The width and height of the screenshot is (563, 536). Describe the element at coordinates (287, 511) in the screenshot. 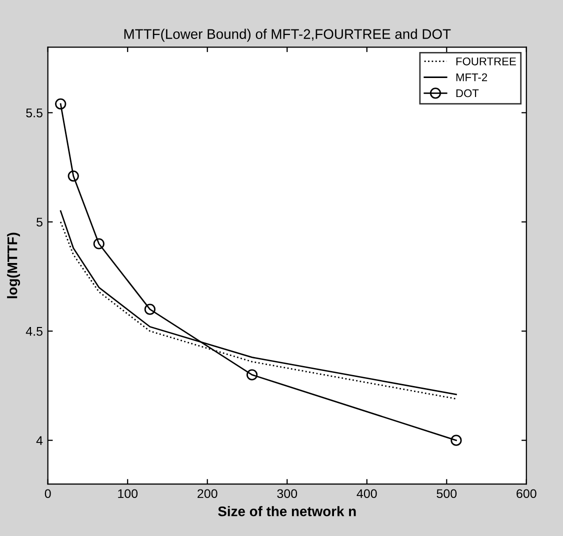

I see `x-axis-title: Size of the network n` at that location.